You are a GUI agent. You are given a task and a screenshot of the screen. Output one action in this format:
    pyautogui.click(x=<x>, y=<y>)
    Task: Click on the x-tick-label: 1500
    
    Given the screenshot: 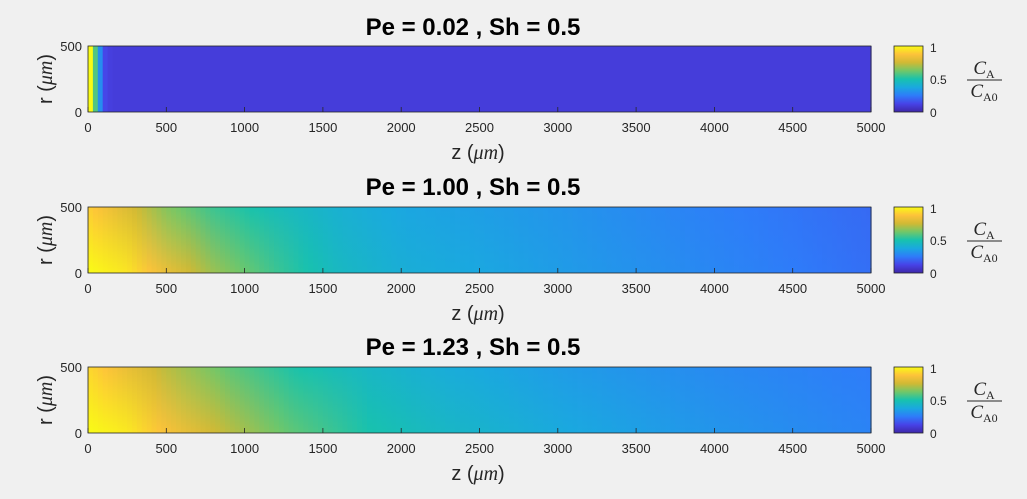 What is the action you would take?
    pyautogui.click(x=322, y=127)
    